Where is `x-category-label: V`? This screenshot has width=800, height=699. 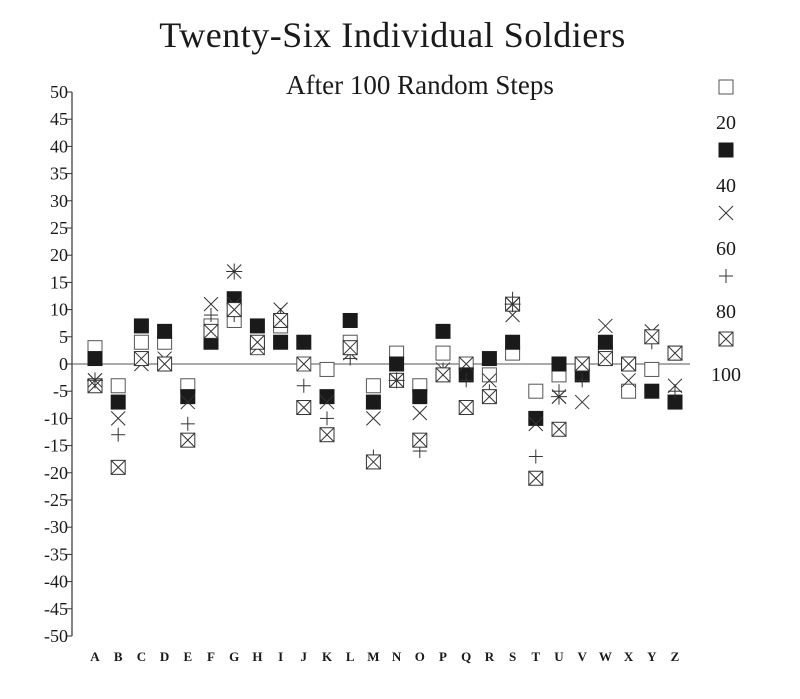 x-category-label: V is located at coordinates (583, 656).